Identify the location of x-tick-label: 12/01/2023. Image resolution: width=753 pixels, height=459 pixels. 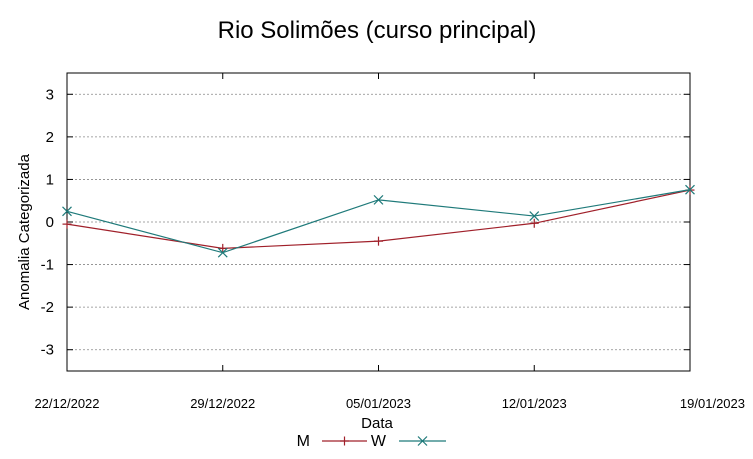
(534, 403).